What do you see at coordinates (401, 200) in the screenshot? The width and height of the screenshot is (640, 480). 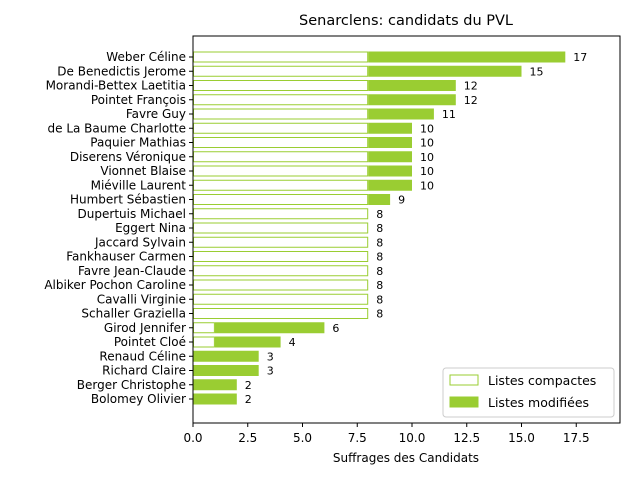 I see `value-label: 9` at bounding box center [401, 200].